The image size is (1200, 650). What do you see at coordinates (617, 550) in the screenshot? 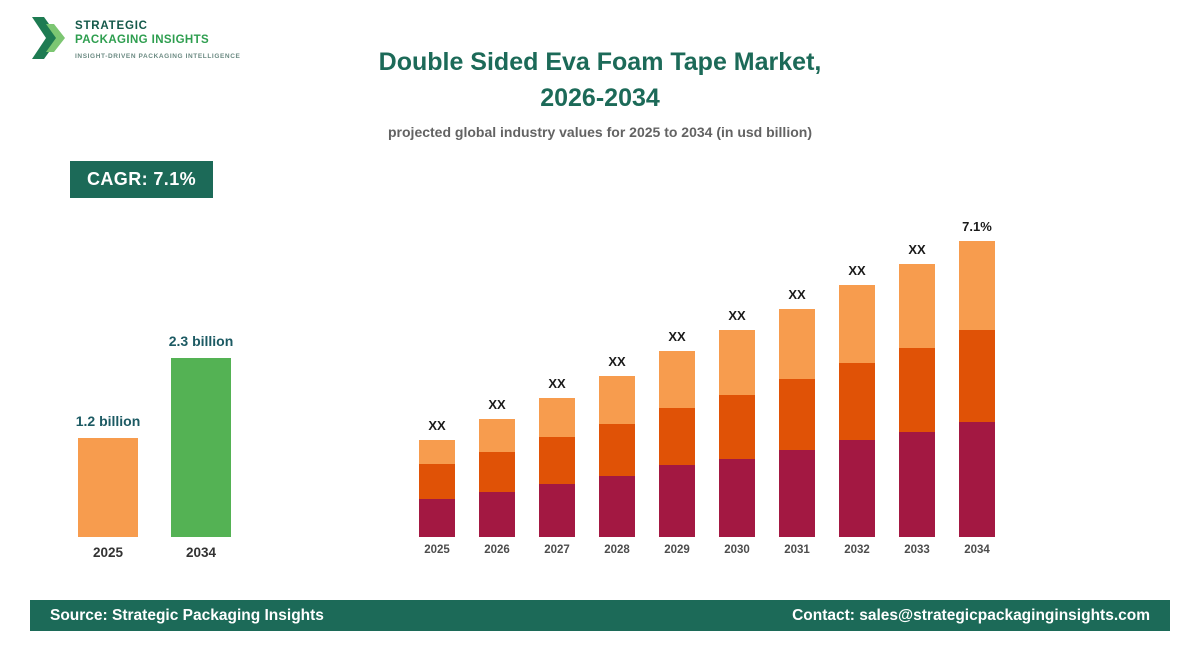
I see `bar-year-label: 2028` at bounding box center [617, 550].